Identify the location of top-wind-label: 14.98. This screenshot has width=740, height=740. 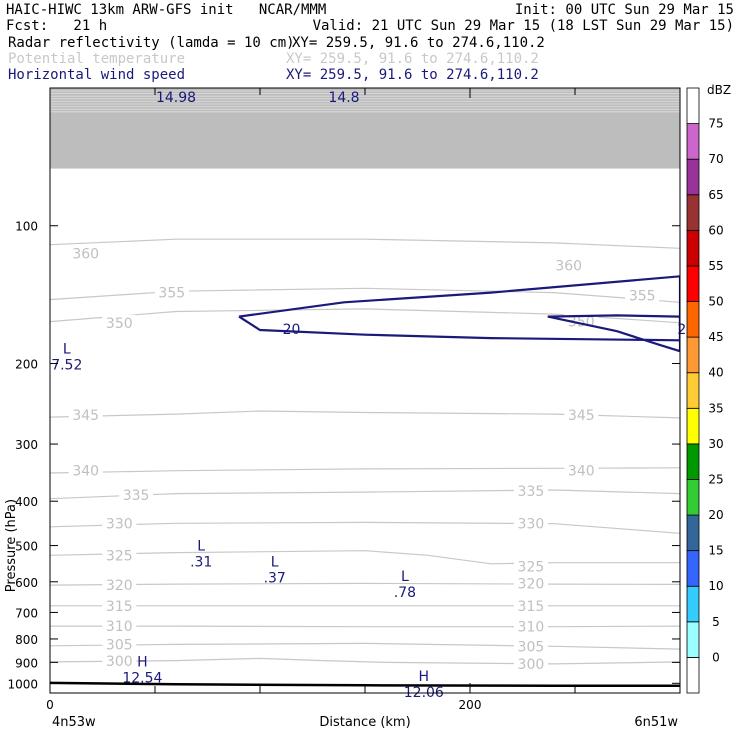
(176, 98).